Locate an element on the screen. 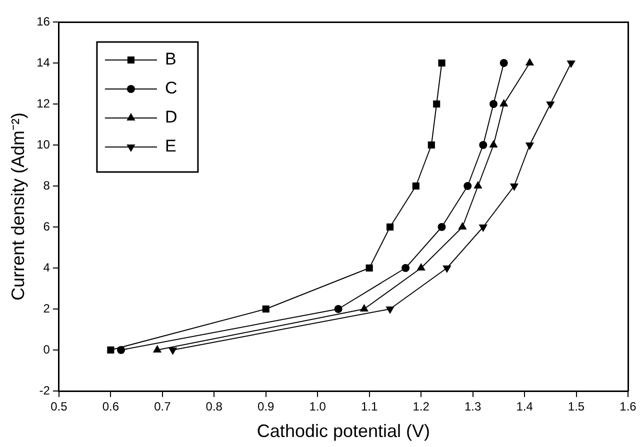  x-tick-label: 1.3 is located at coordinates (473, 407).